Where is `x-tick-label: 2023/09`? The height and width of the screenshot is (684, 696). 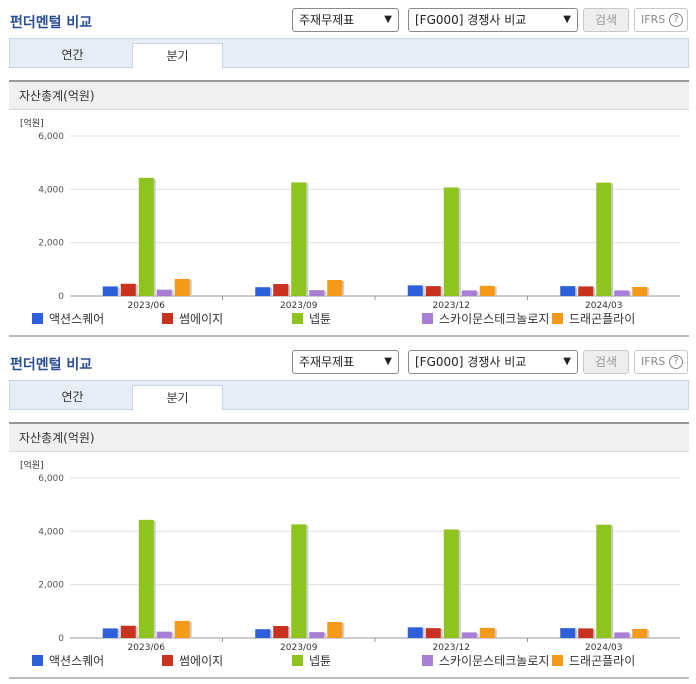 x-tick-label: 2023/09 is located at coordinates (299, 306).